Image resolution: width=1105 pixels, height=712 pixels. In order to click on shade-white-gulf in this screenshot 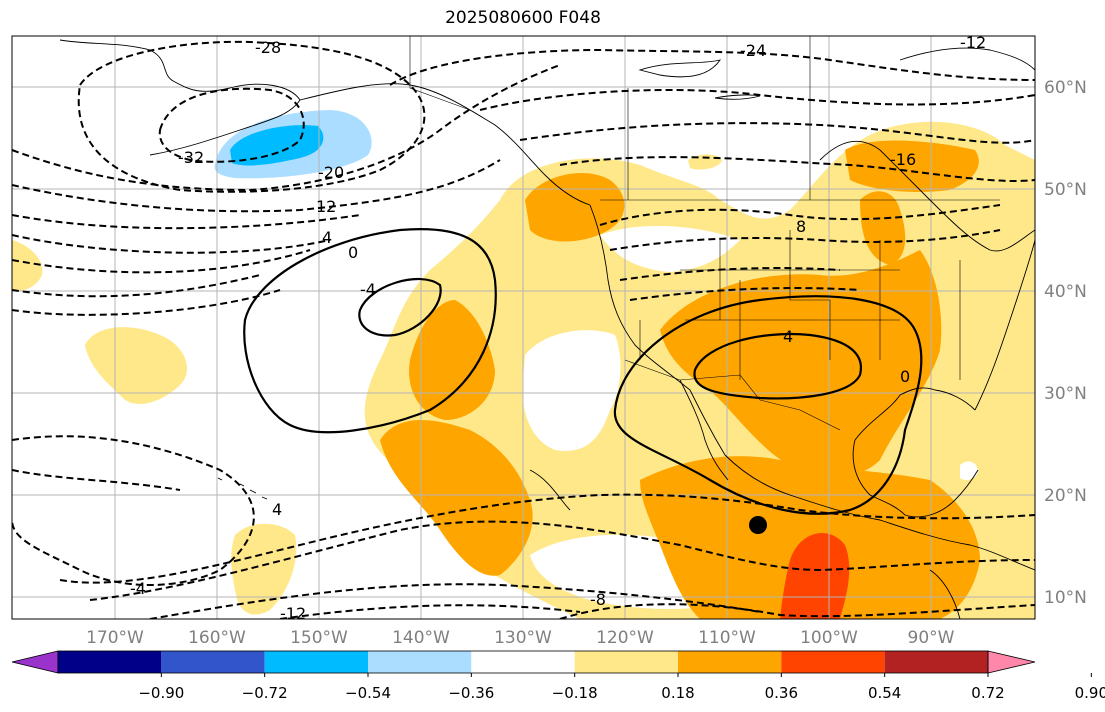, I will do `click(969, 470)`.